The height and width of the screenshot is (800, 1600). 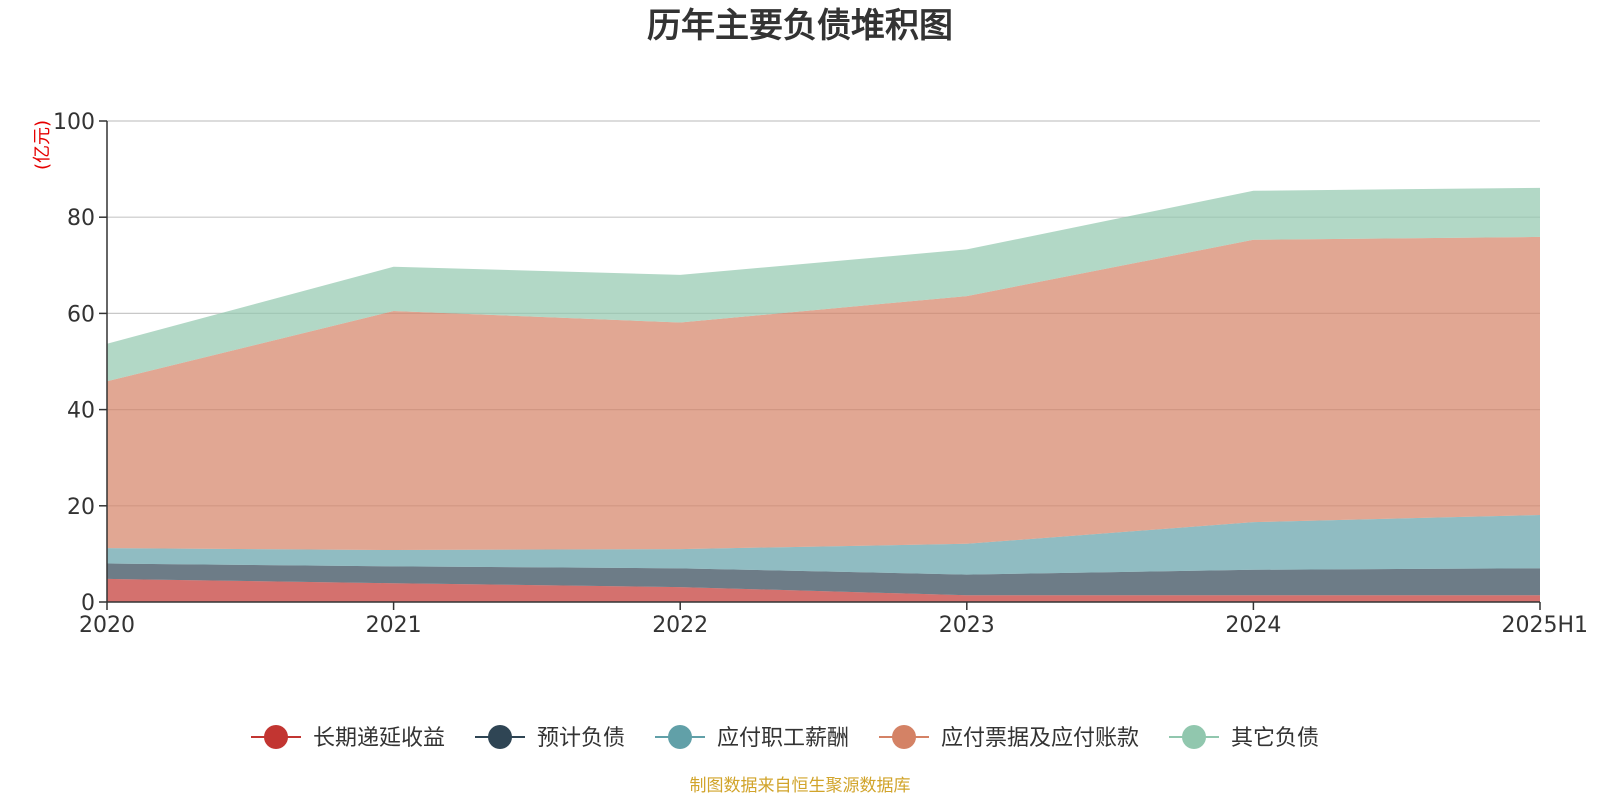 I want to click on x-tick-label: 2022, so click(x=680, y=625).